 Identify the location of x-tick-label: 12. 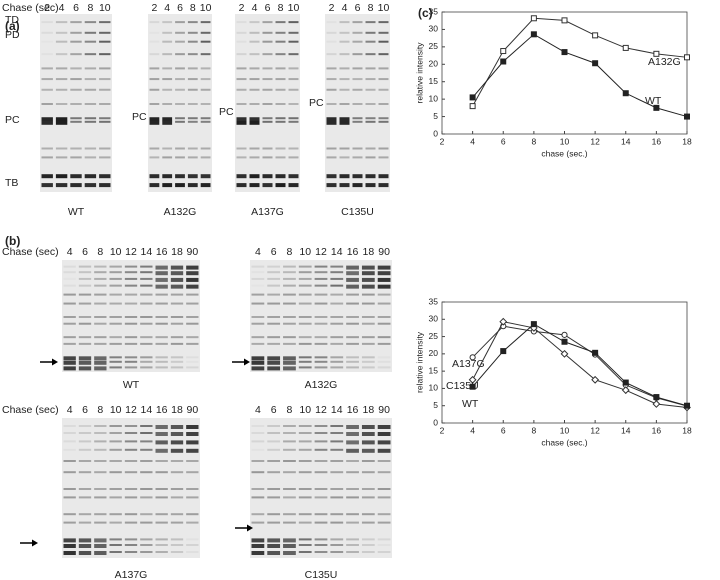
(595, 430).